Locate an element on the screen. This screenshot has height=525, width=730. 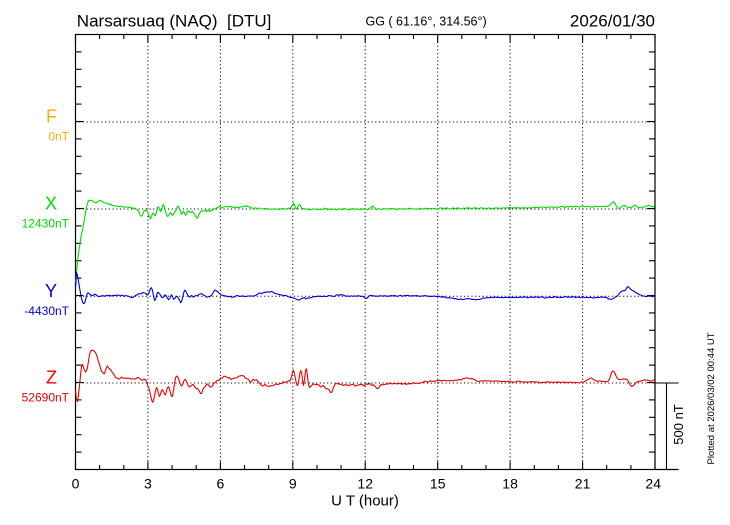
svg-text: 24 is located at coordinates (653, 484).